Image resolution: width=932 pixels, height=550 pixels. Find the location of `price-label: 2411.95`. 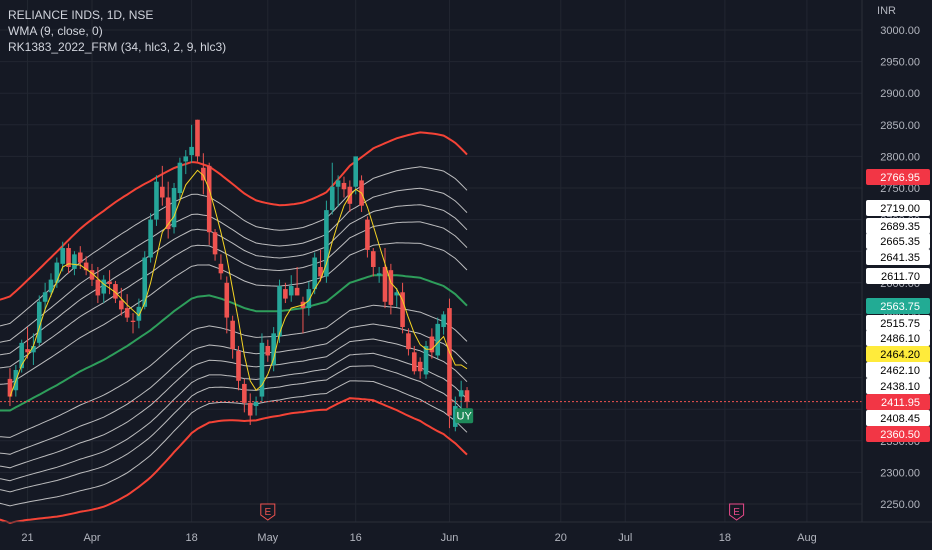

price-label: 2411.95 is located at coordinates (900, 403).